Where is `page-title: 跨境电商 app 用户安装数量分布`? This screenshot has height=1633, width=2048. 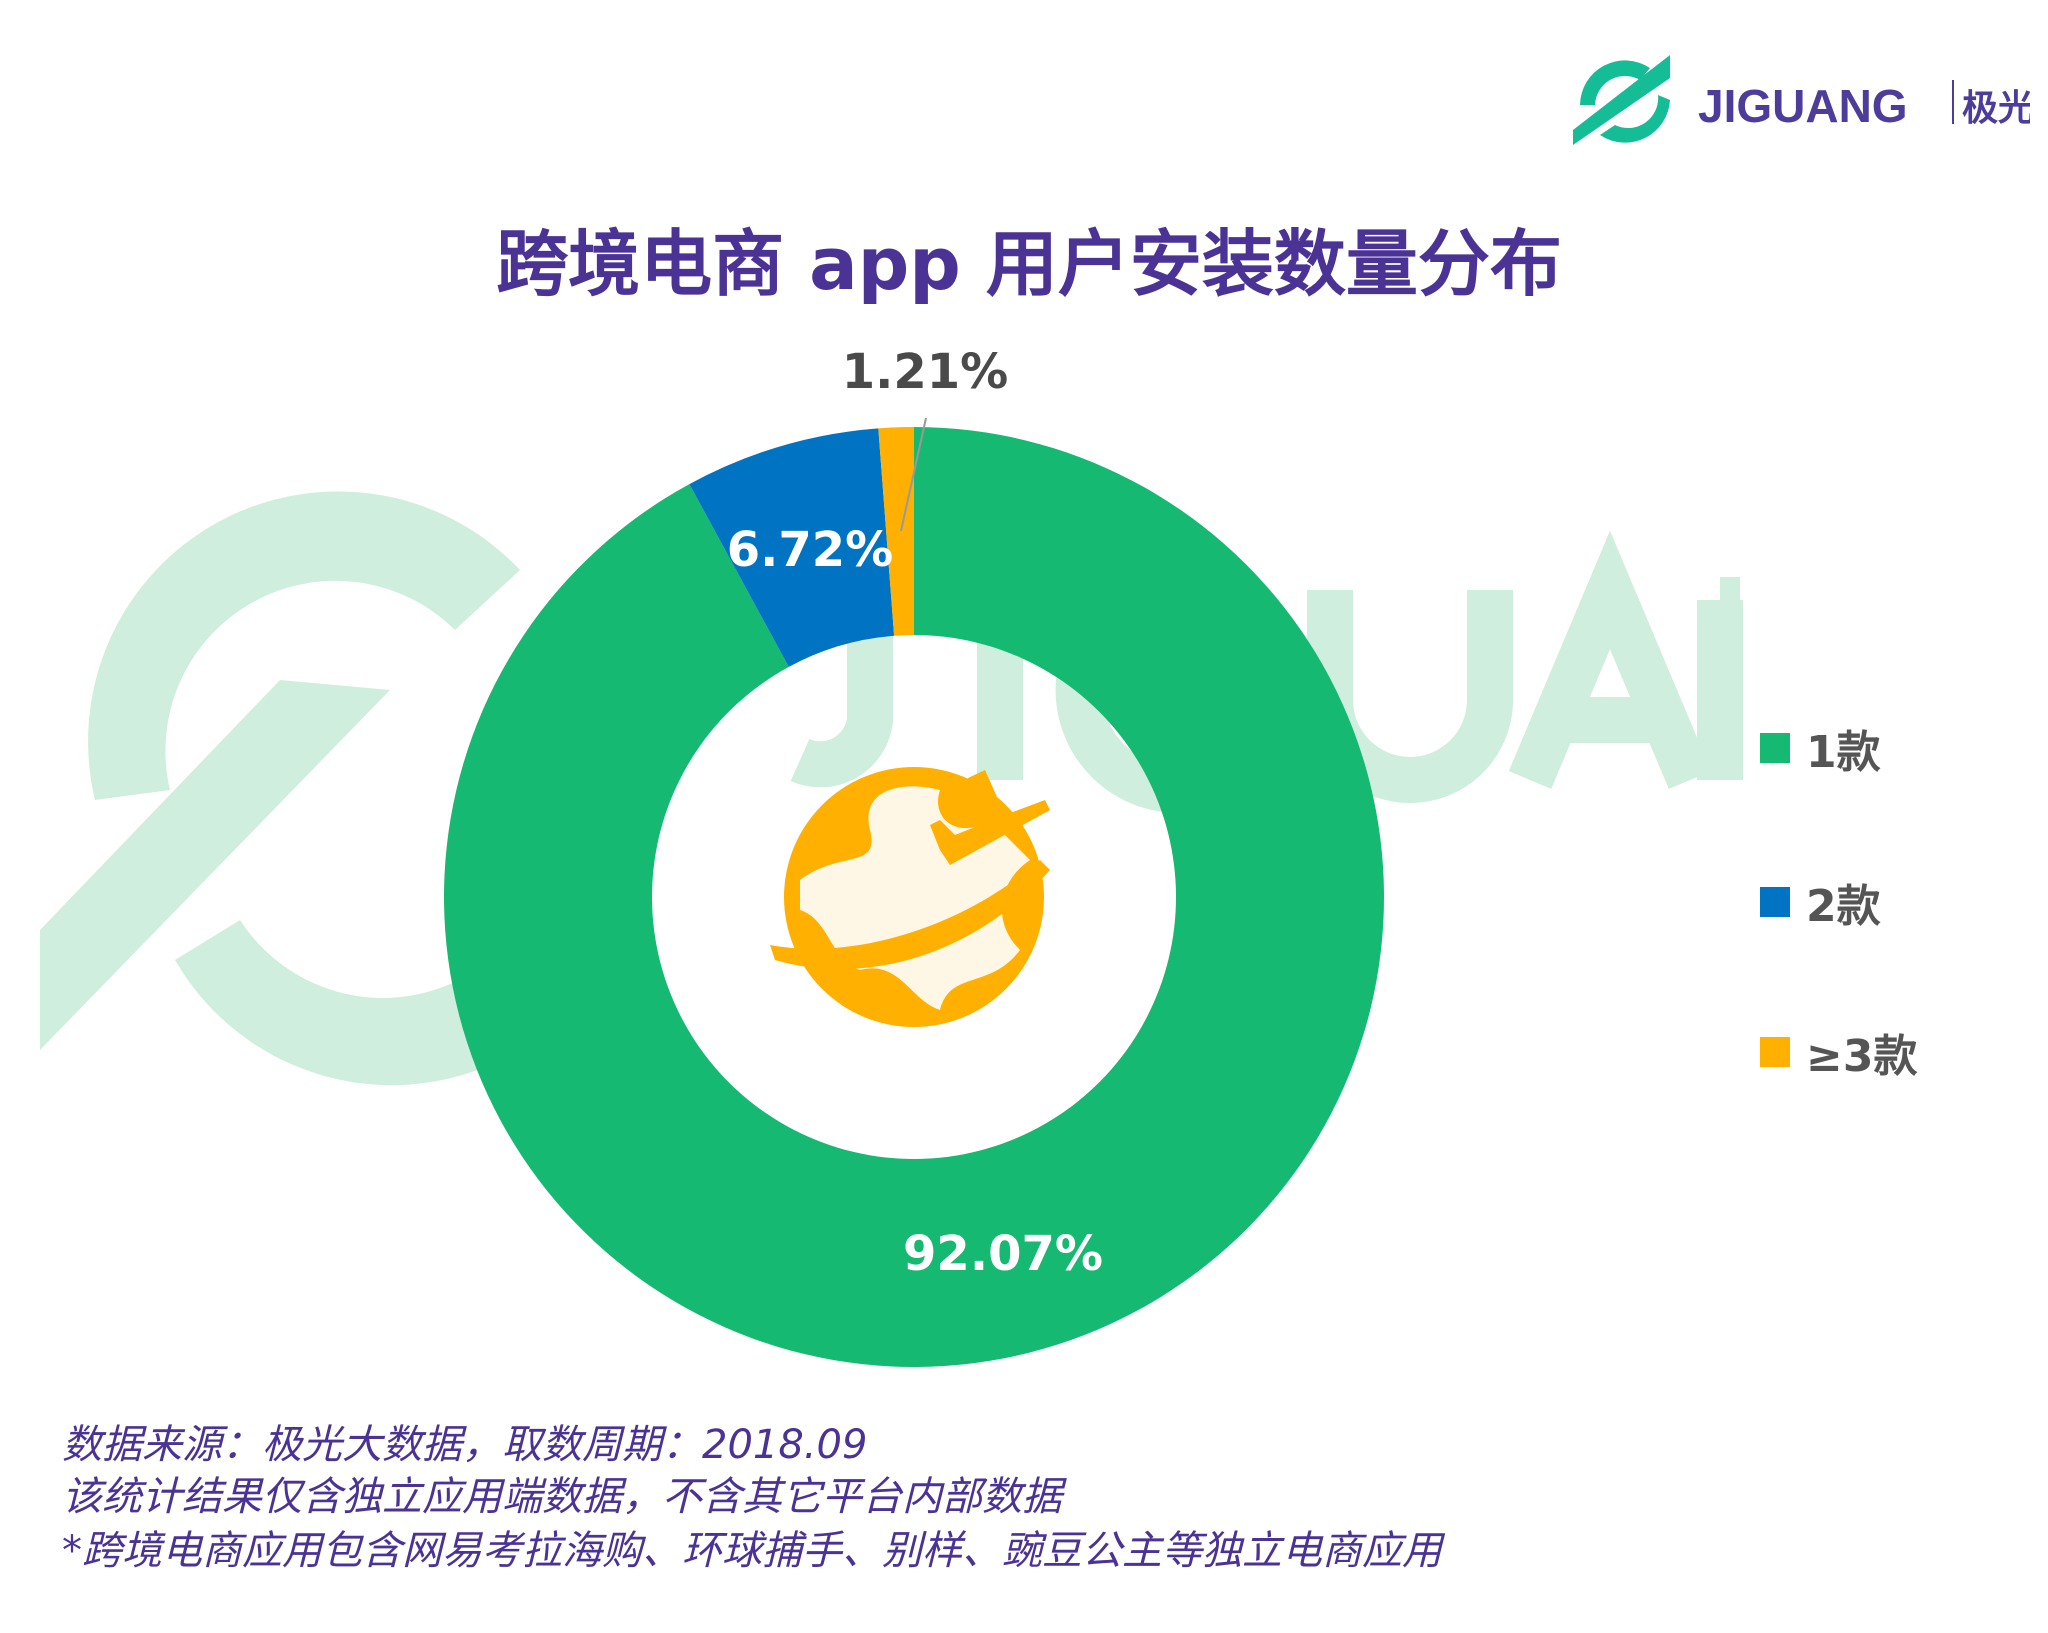 page-title: 跨境电商 app 用户安装数量分布 is located at coordinates (1029, 264).